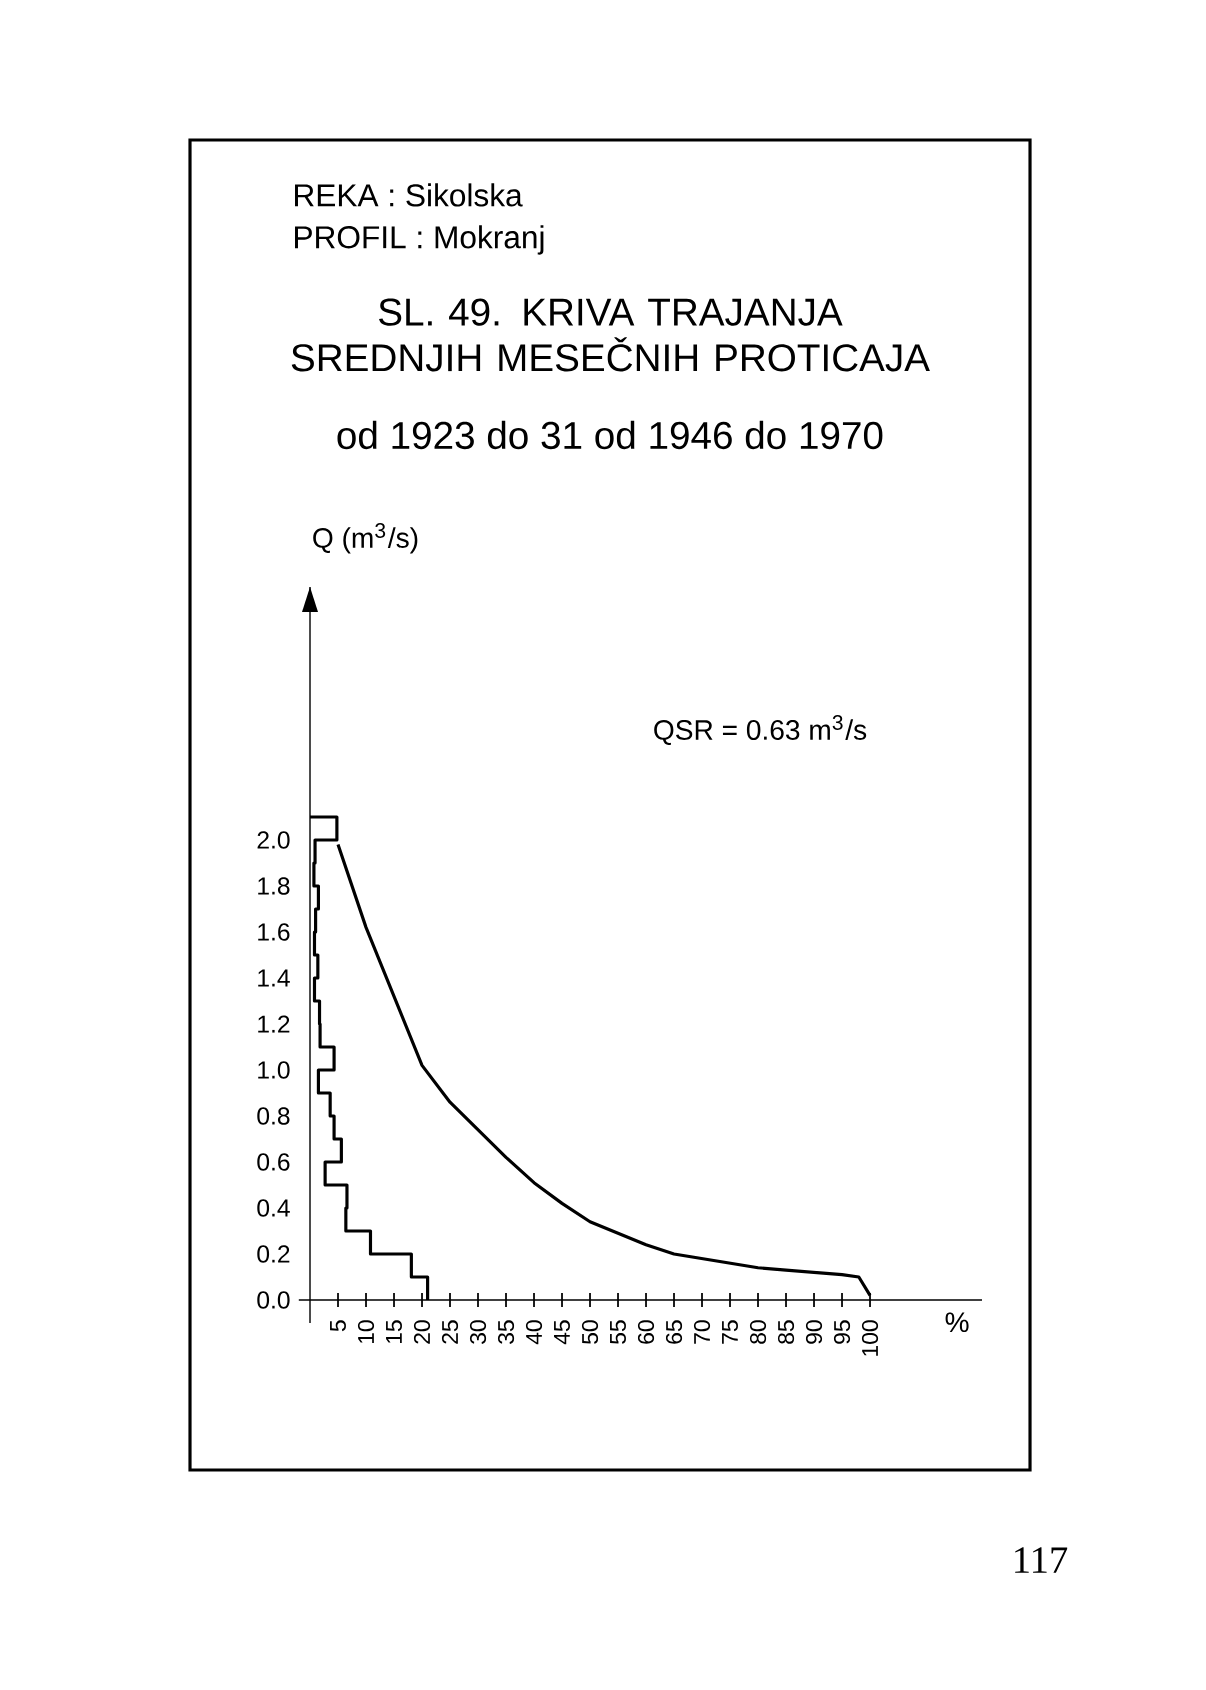 The width and height of the screenshot is (1206, 1690). Describe the element at coordinates (610, 435) in the screenshot. I see `chart-subtitle: od 1923 do 31 od 1946 do 1970` at that location.